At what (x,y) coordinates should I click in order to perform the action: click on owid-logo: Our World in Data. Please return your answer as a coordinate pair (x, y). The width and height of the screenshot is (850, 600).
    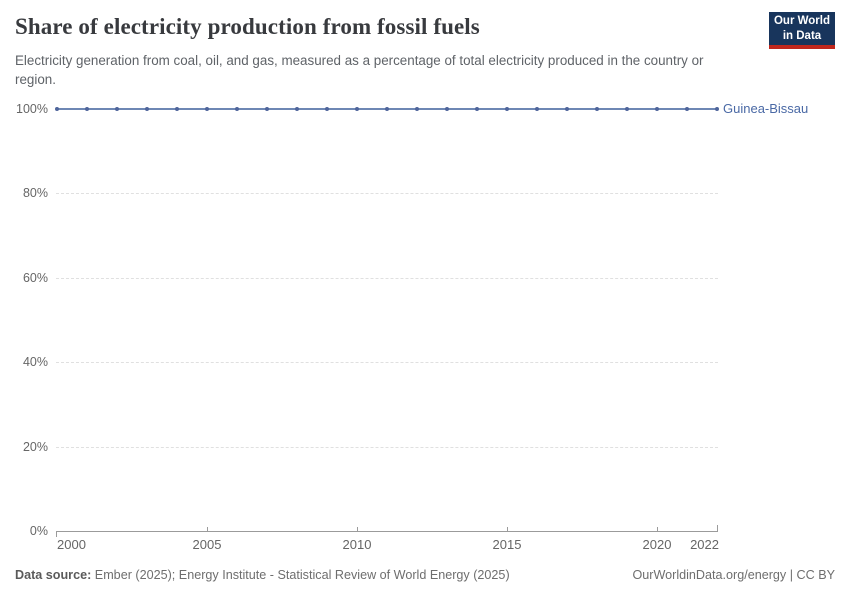
    Looking at the image, I should click on (802, 30).